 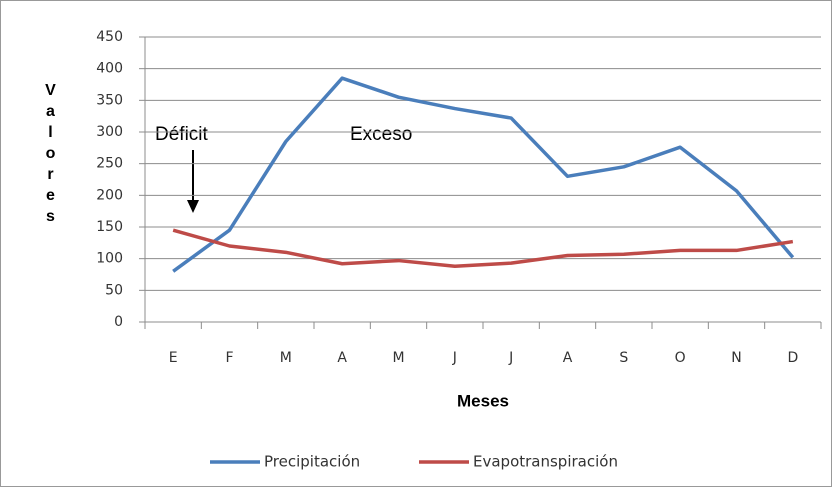 What do you see at coordinates (182, 134) in the screenshot?
I see `annotation: Déficit` at bounding box center [182, 134].